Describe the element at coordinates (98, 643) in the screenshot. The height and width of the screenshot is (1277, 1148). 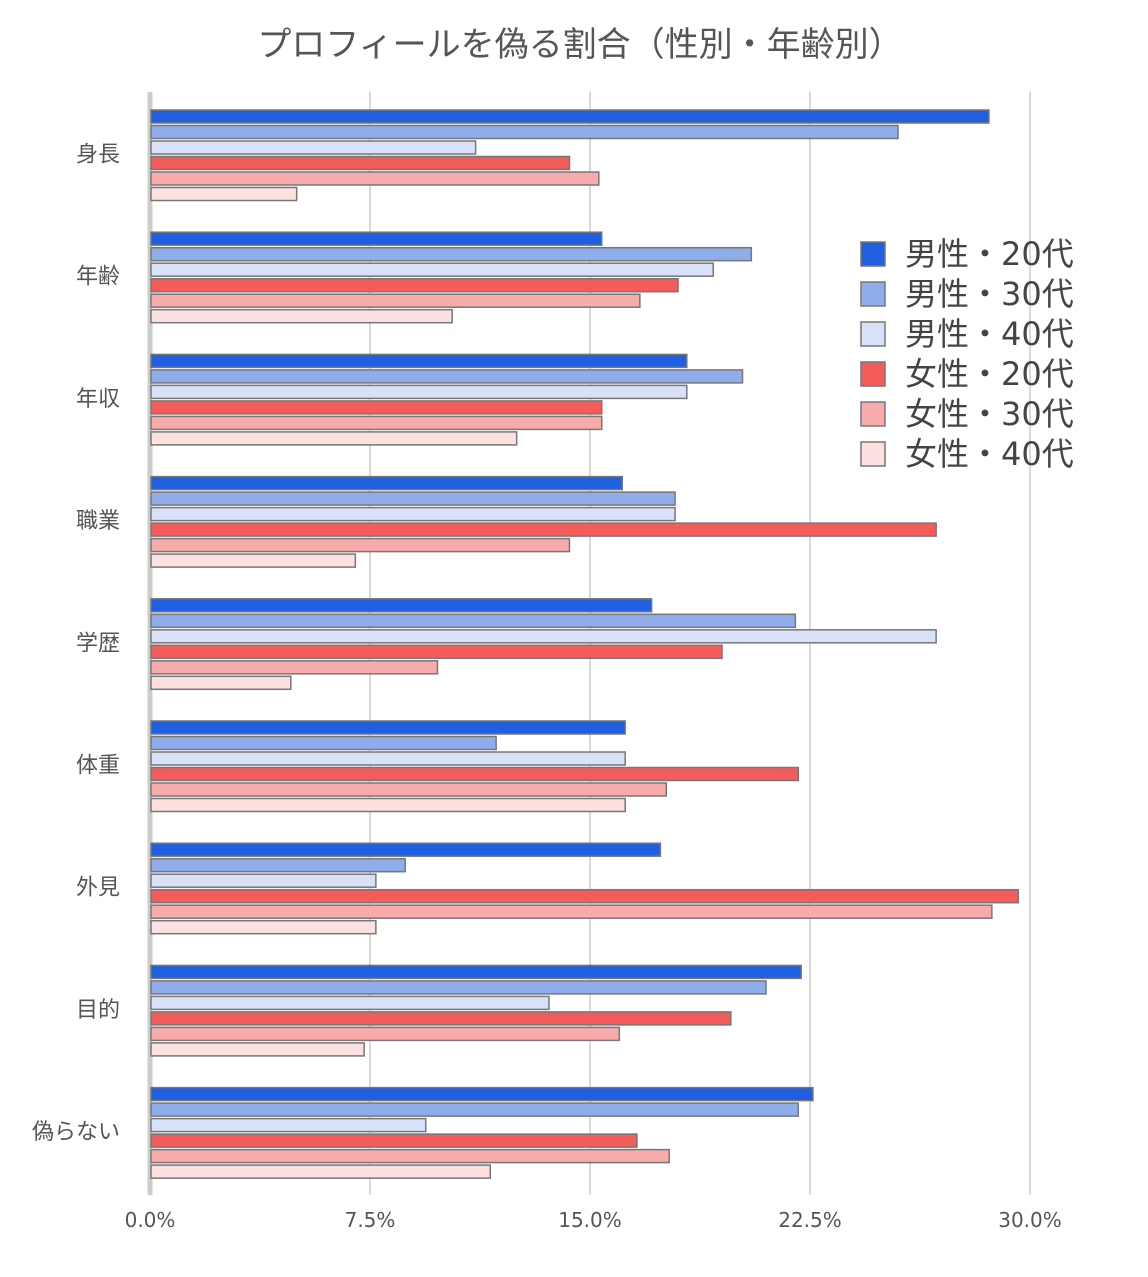
I see `category-label: 学歴` at that location.